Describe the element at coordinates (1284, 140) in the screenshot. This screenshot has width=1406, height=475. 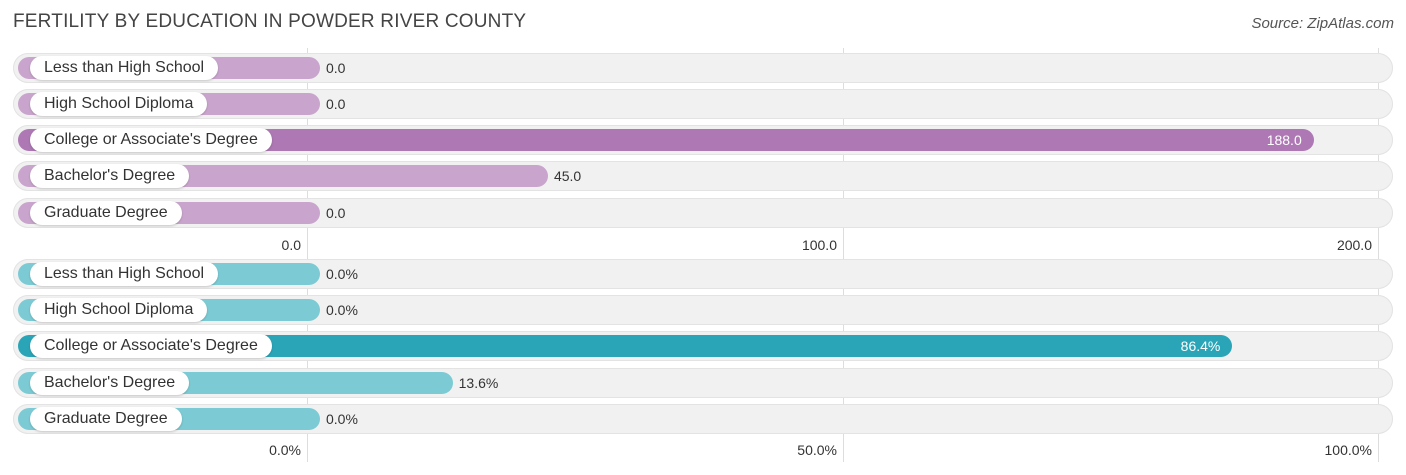
I see `value-label: 188.0` at that location.